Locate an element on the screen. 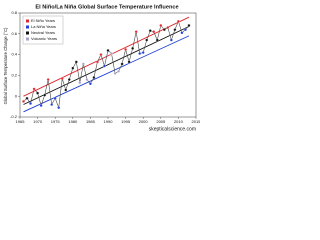 This screenshot has height=240, width=320. x-tick-label: 2005 is located at coordinates (161, 121).